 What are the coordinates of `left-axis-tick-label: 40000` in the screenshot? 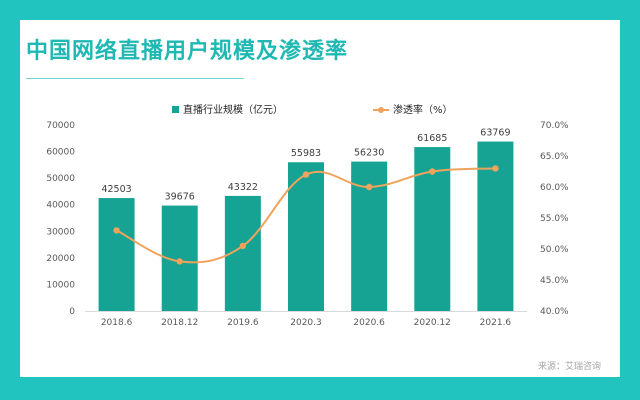 It's located at (60, 206).